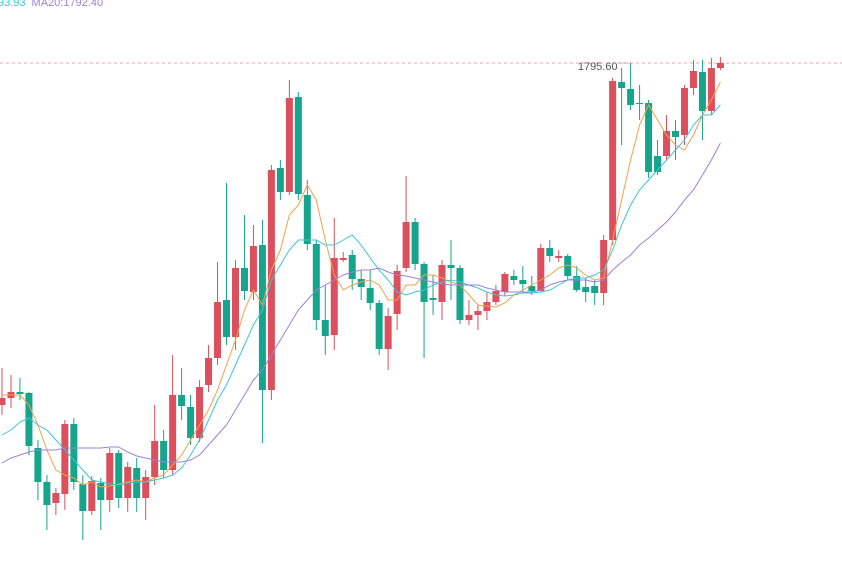 The image size is (842, 561). I want to click on high-marker-line, so click(625, 65).